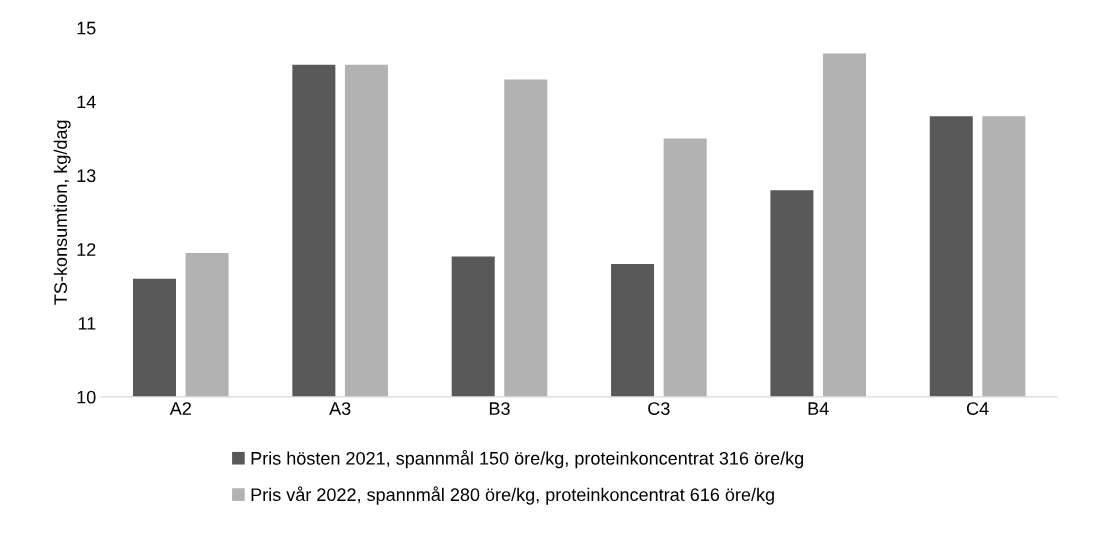  What do you see at coordinates (527, 459) in the screenshot?
I see `legend-label: Pris hösten 2021, spannmål 150 öre/kg, proteinkoncentrat 316 öre/kg` at bounding box center [527, 459].